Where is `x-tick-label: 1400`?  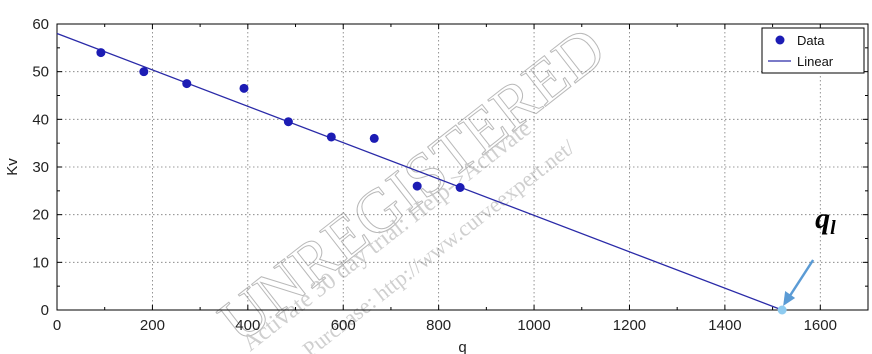 x-tick-label: 1400 is located at coordinates (724, 325).